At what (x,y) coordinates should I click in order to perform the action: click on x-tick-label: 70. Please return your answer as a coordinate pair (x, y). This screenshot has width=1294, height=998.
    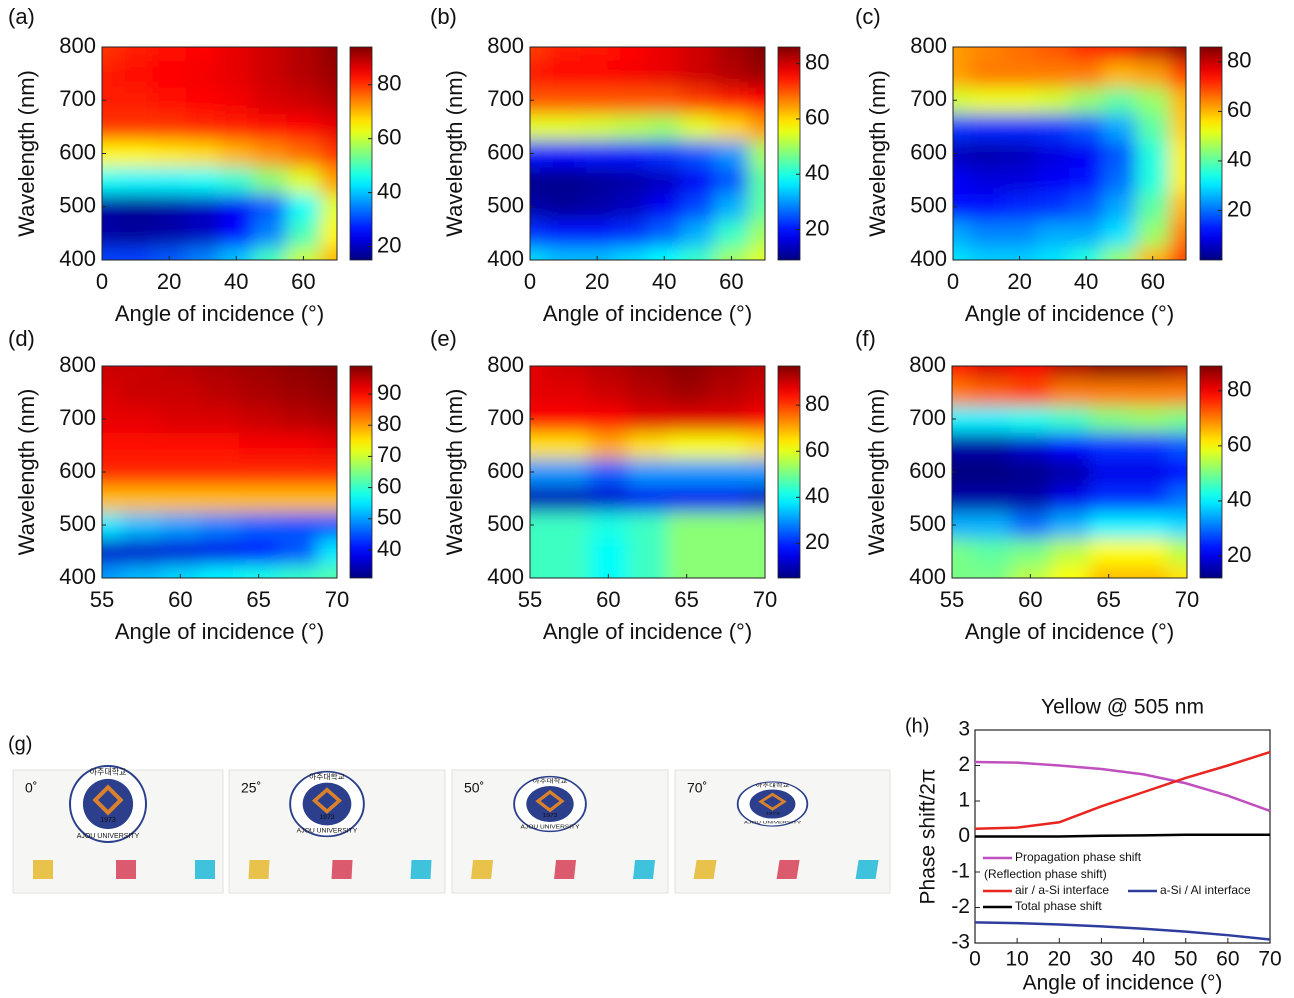
    Looking at the image, I should click on (1187, 599).